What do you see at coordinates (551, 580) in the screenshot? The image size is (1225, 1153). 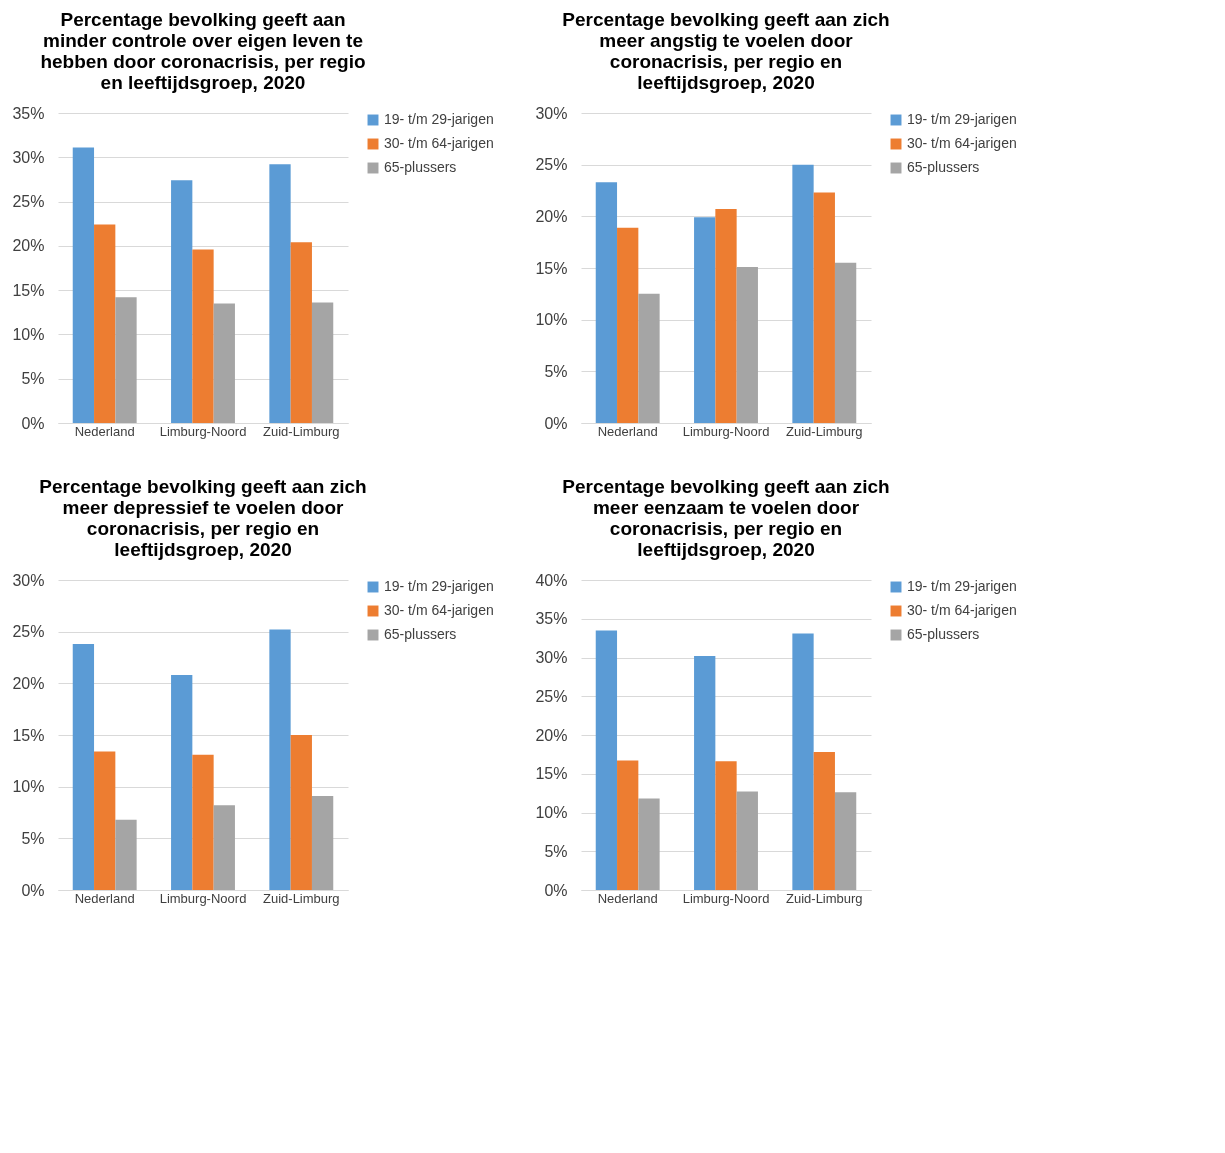 I see `y-tick-label: 40%` at bounding box center [551, 580].